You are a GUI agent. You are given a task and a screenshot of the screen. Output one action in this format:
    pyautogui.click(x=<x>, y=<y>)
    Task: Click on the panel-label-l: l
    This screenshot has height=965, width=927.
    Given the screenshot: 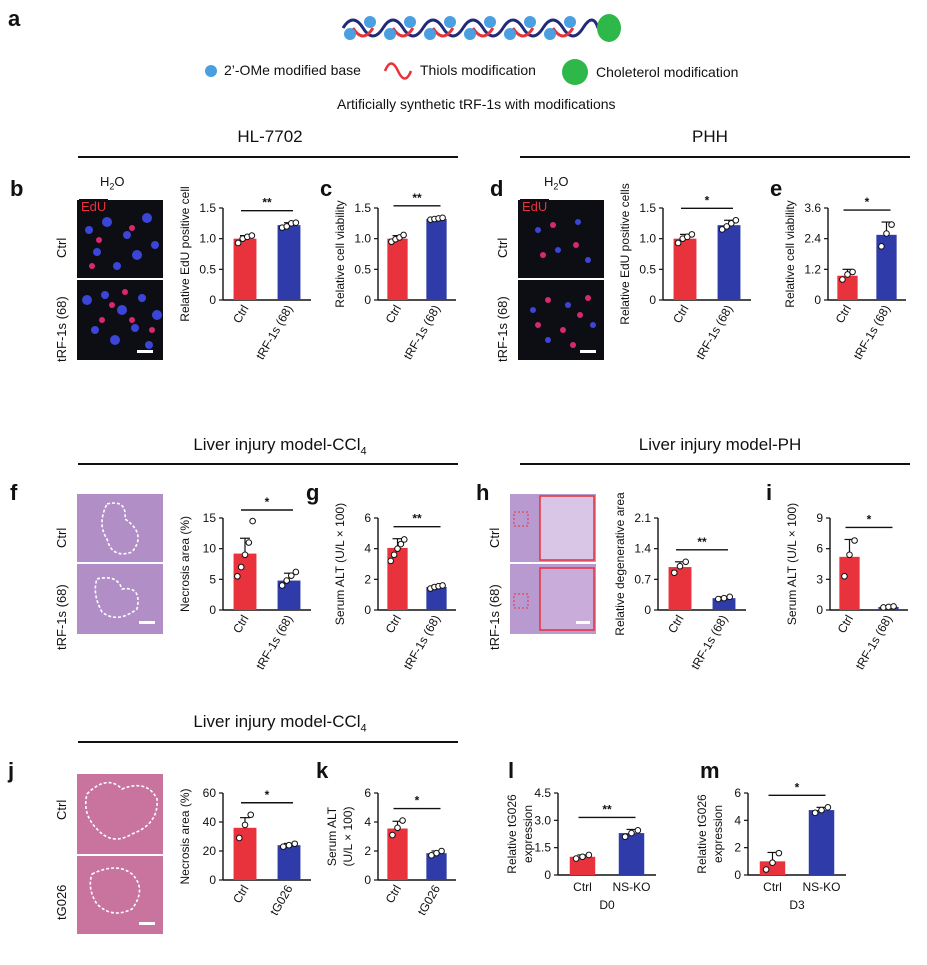 What is the action you would take?
    pyautogui.click(x=511, y=770)
    